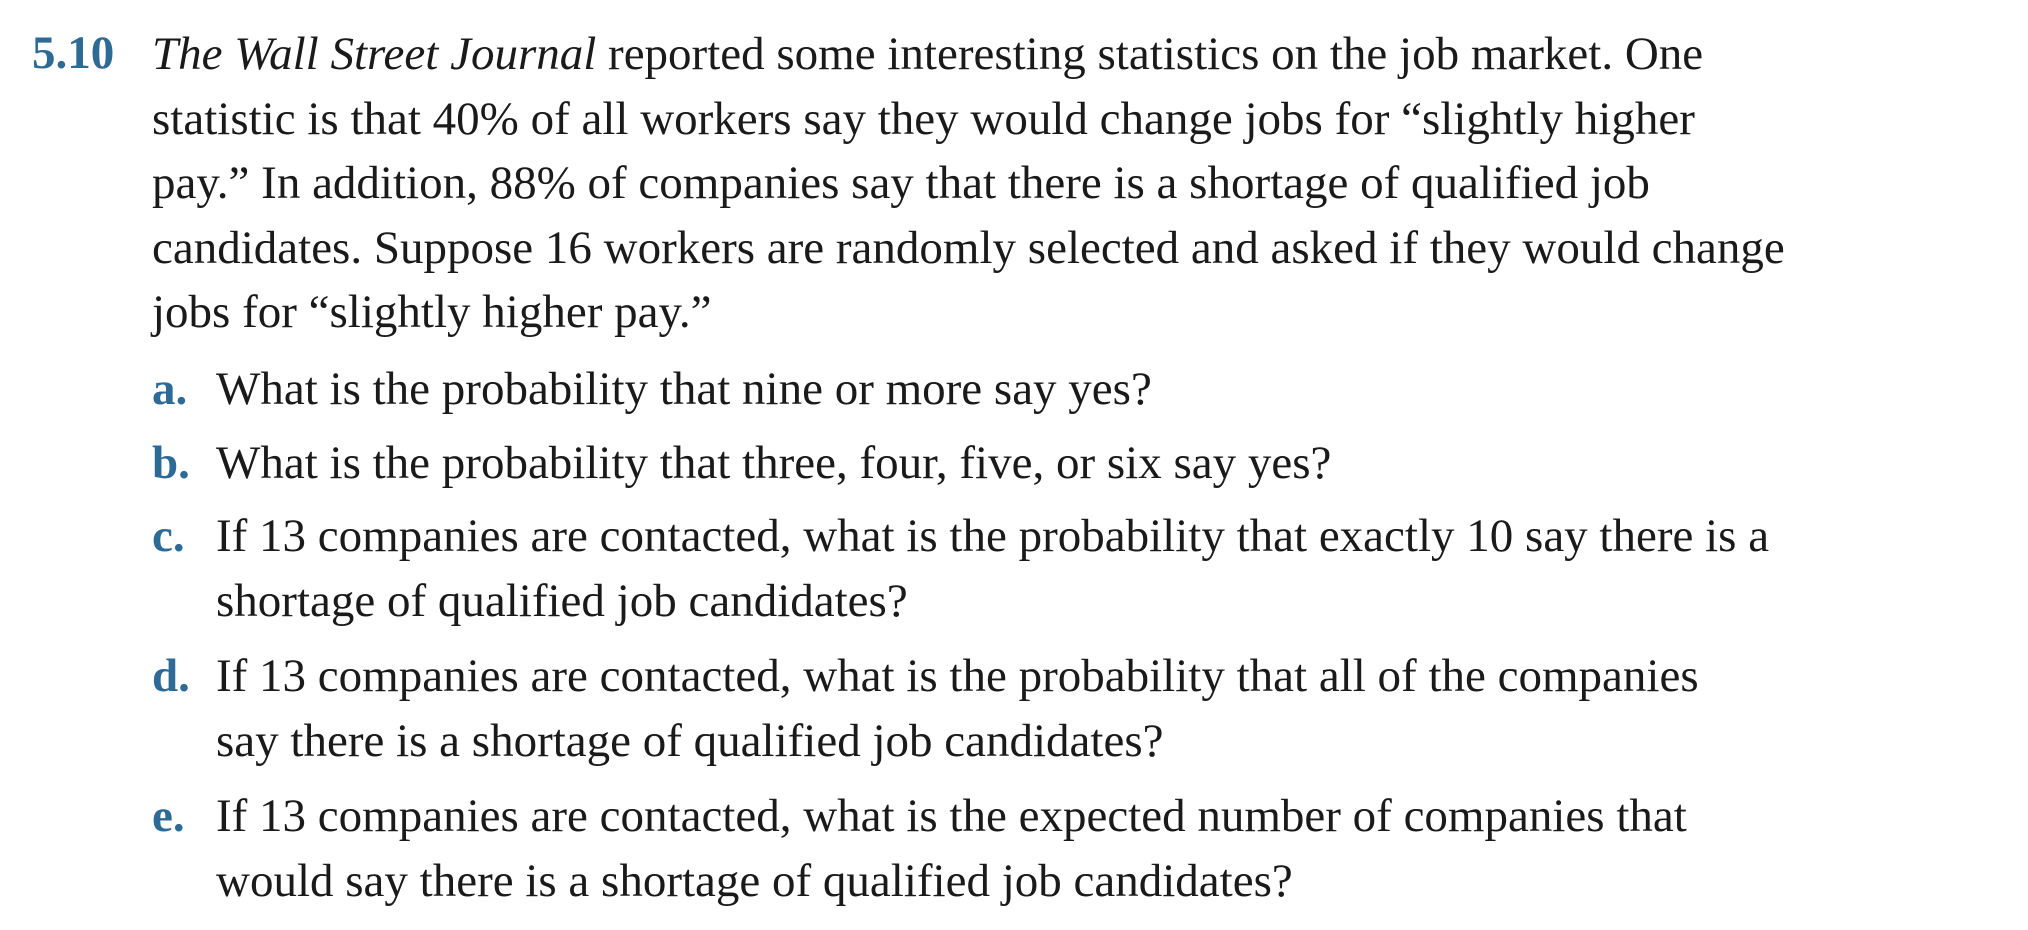 This screenshot has height=930, width=2028. What do you see at coordinates (171, 676) in the screenshot?
I see `part-d-letter: d.` at bounding box center [171, 676].